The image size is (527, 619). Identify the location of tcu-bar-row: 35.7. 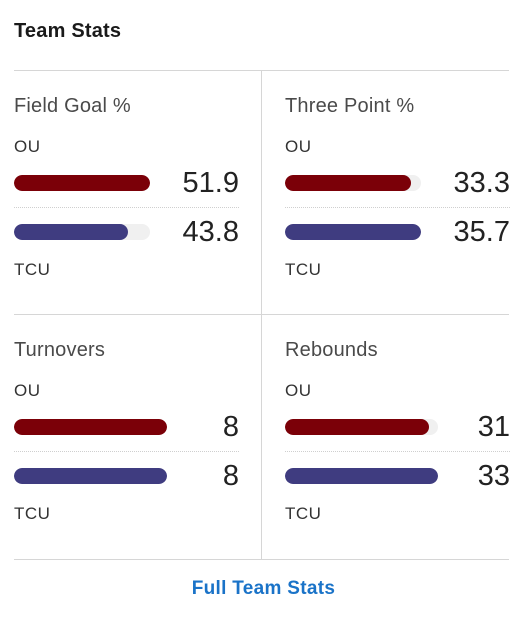
(397, 232).